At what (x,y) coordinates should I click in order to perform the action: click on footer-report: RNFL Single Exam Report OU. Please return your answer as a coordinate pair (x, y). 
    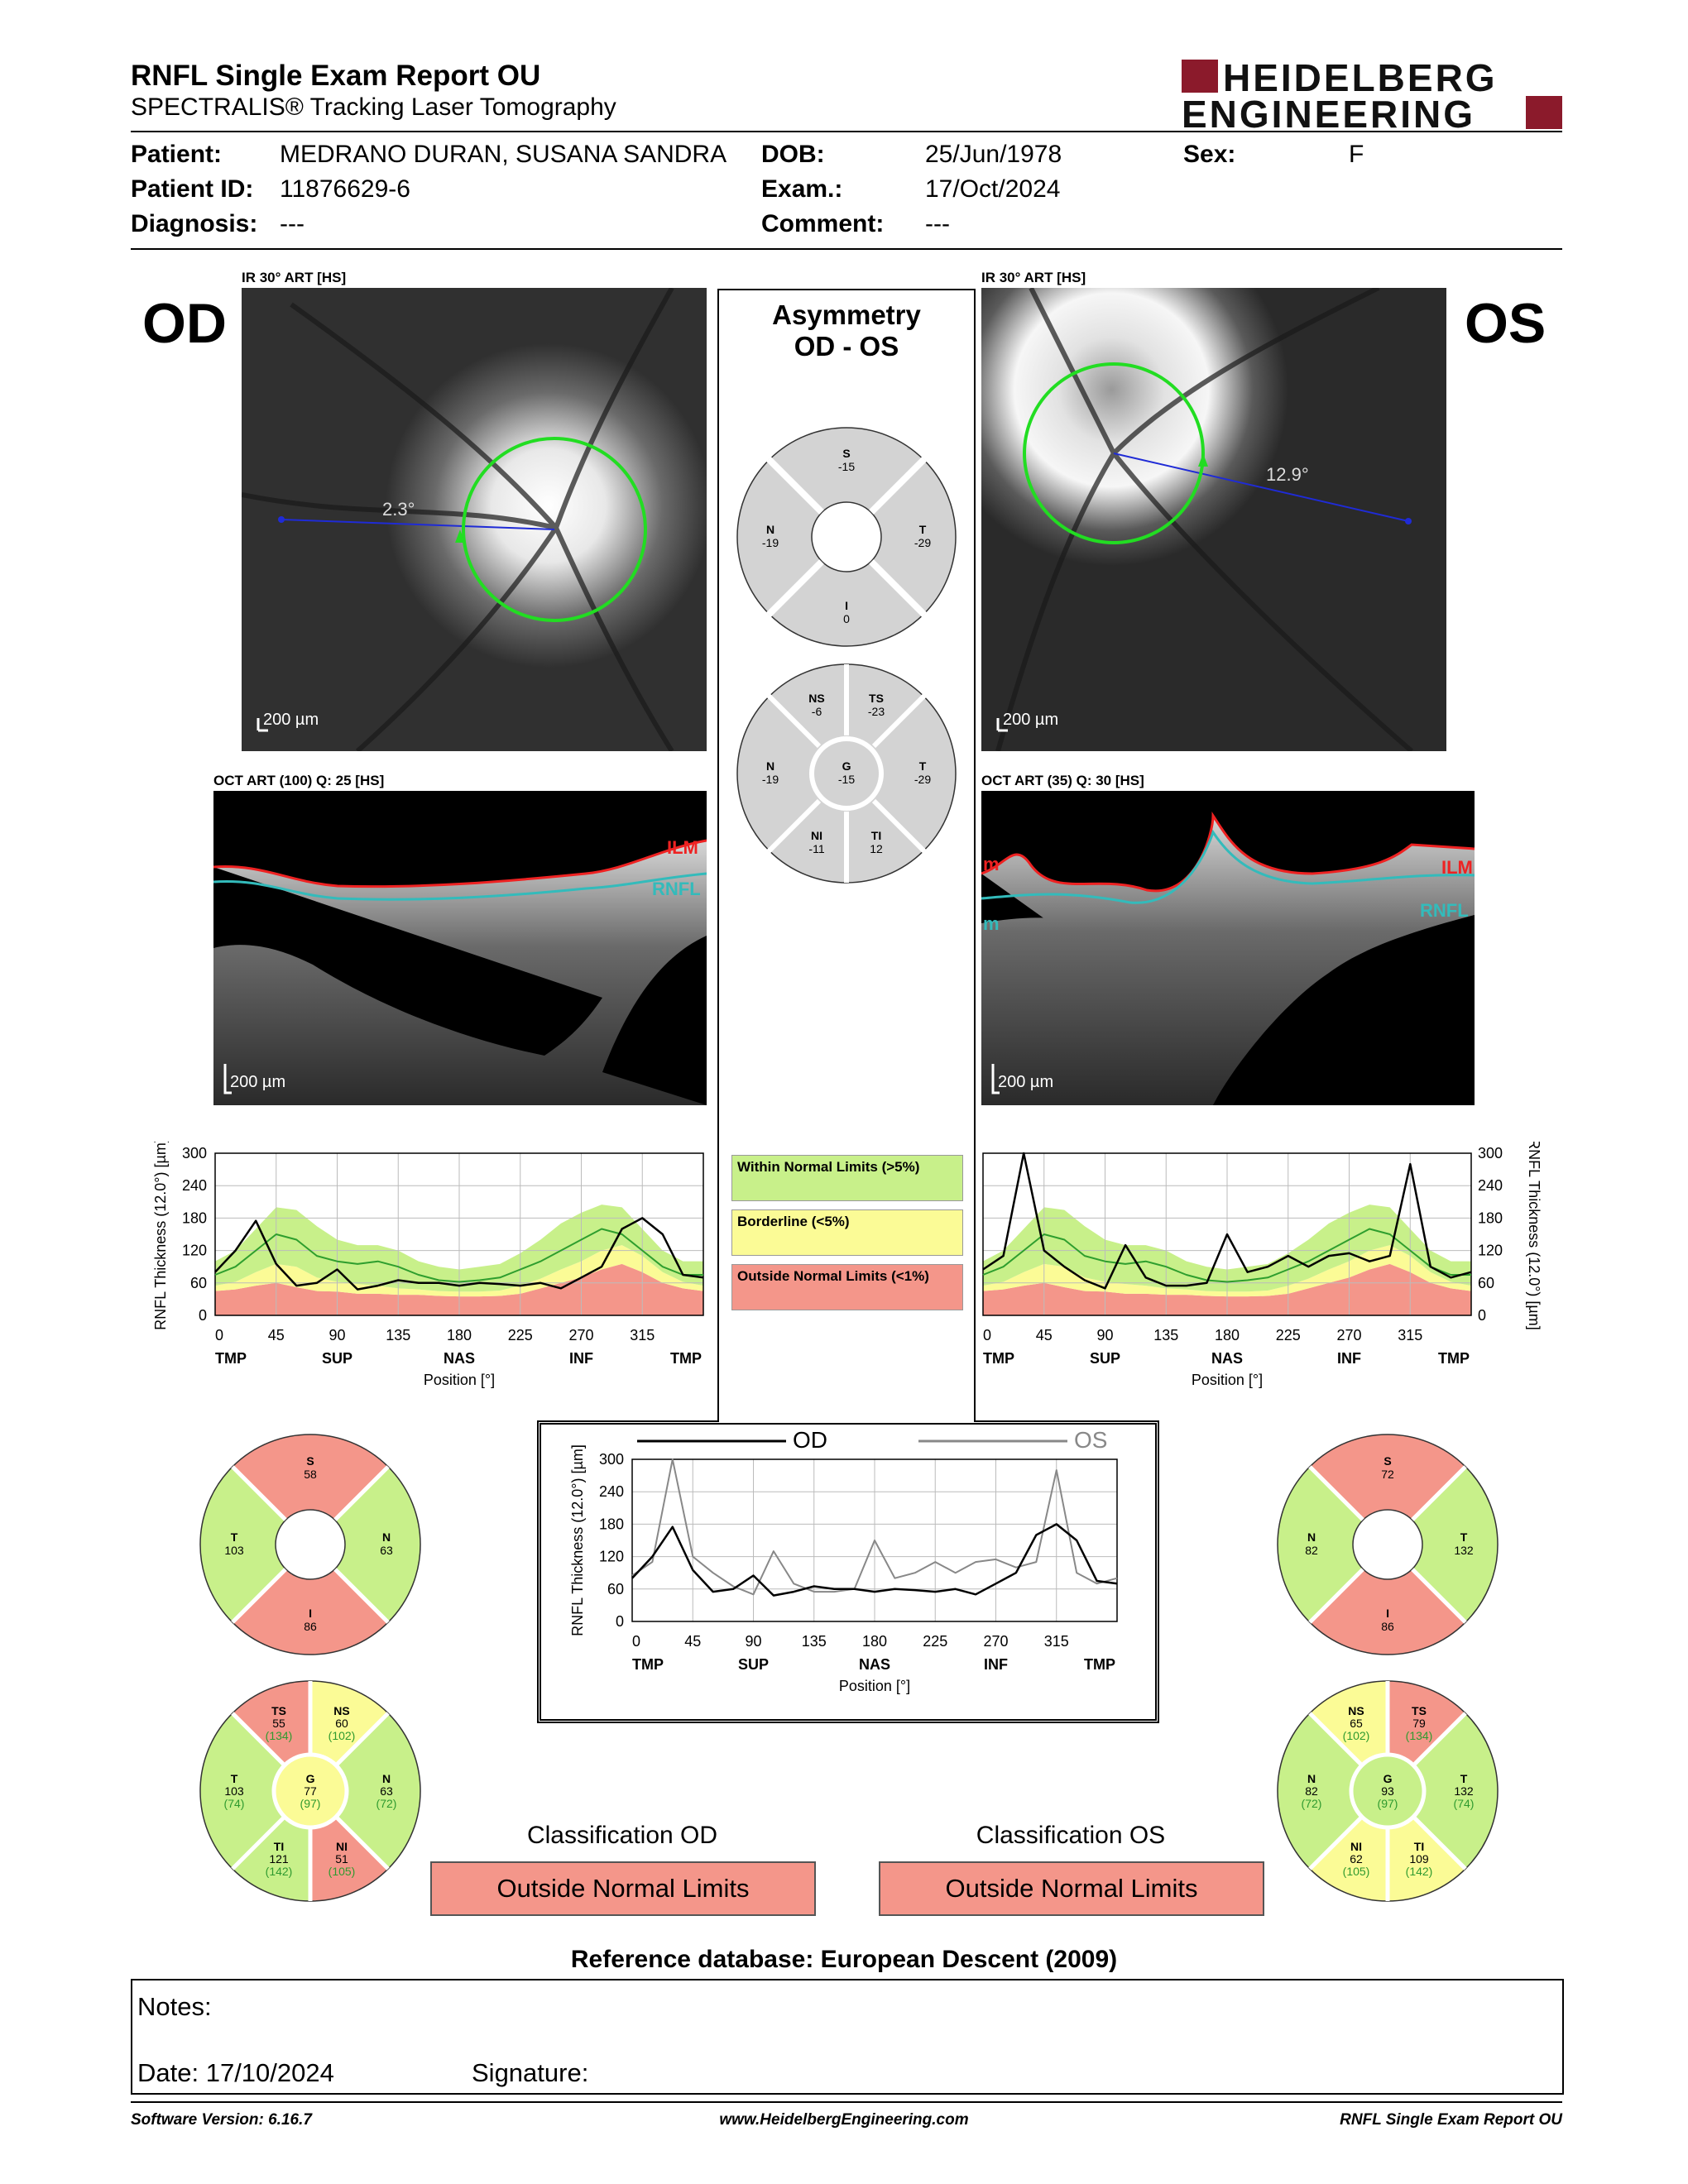
    Looking at the image, I should click on (1451, 2120).